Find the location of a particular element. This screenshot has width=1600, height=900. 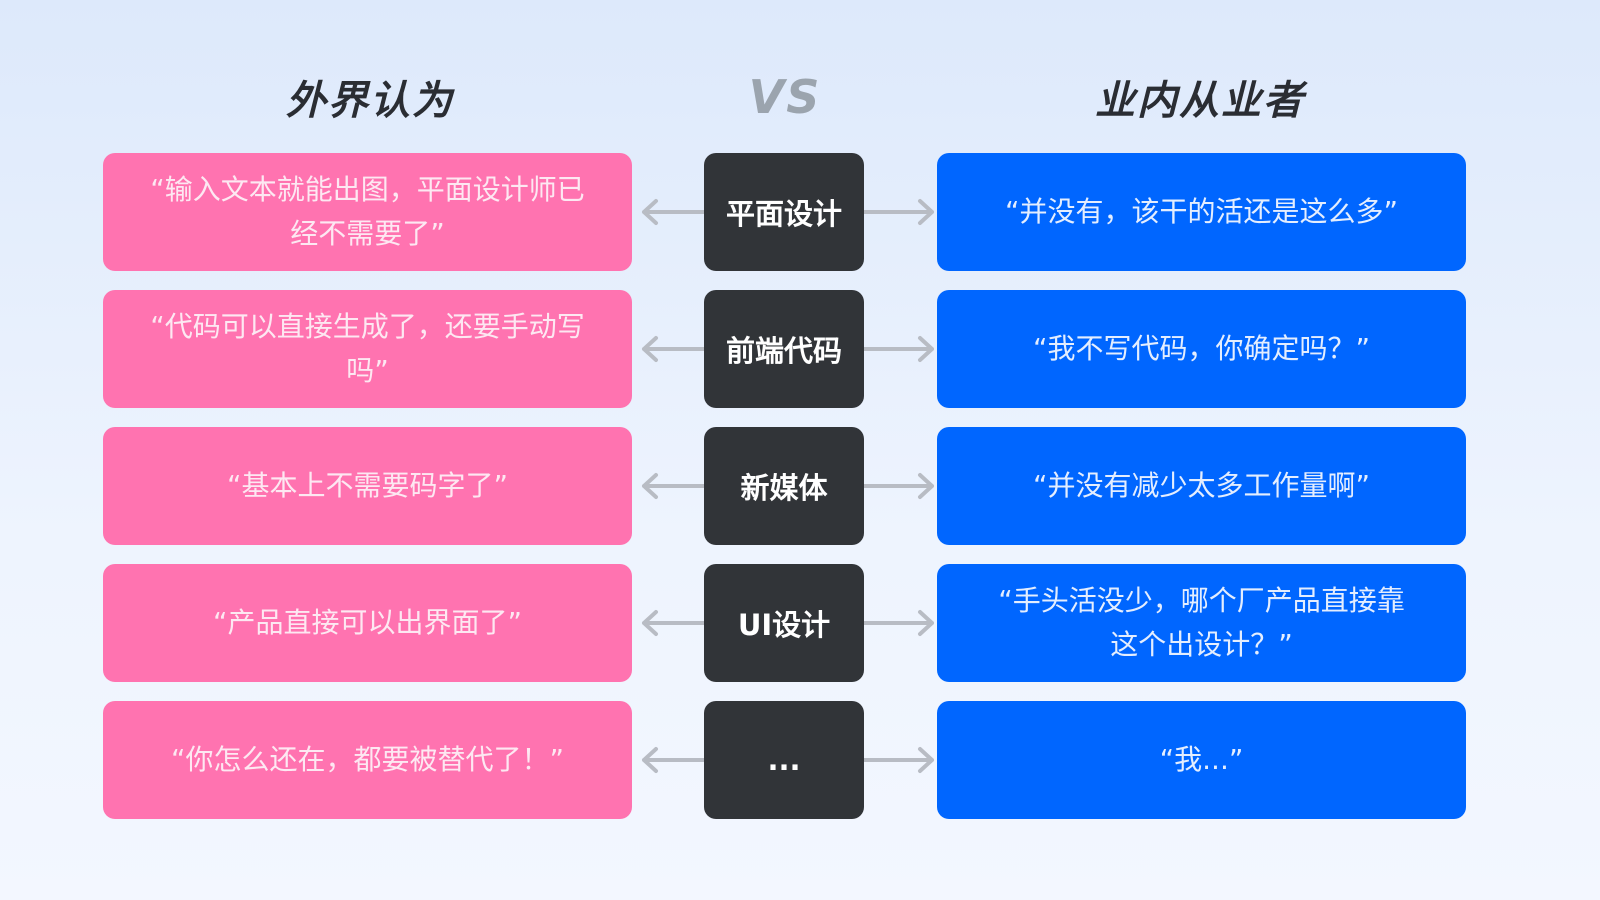

insider-view-box: “并没有，该干的活还是这么多” is located at coordinates (1201, 212).